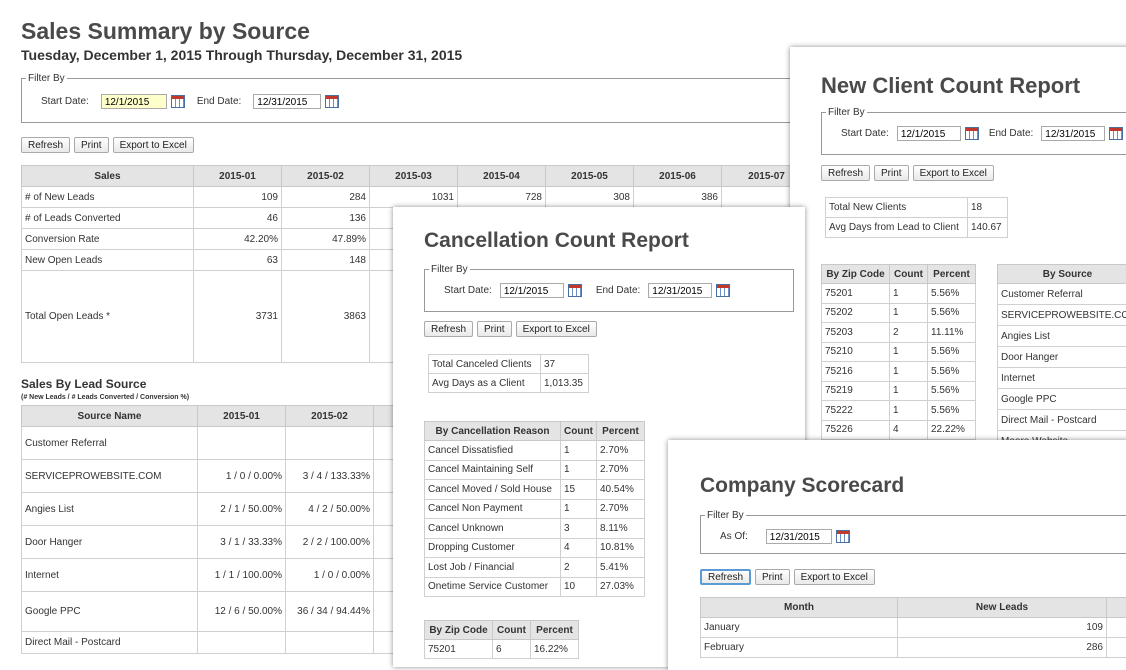 The width and height of the screenshot is (1126, 670). Describe the element at coordinates (330, 509) in the screenshot. I see `table-cell: 4 / 2 / 50.00%` at that location.